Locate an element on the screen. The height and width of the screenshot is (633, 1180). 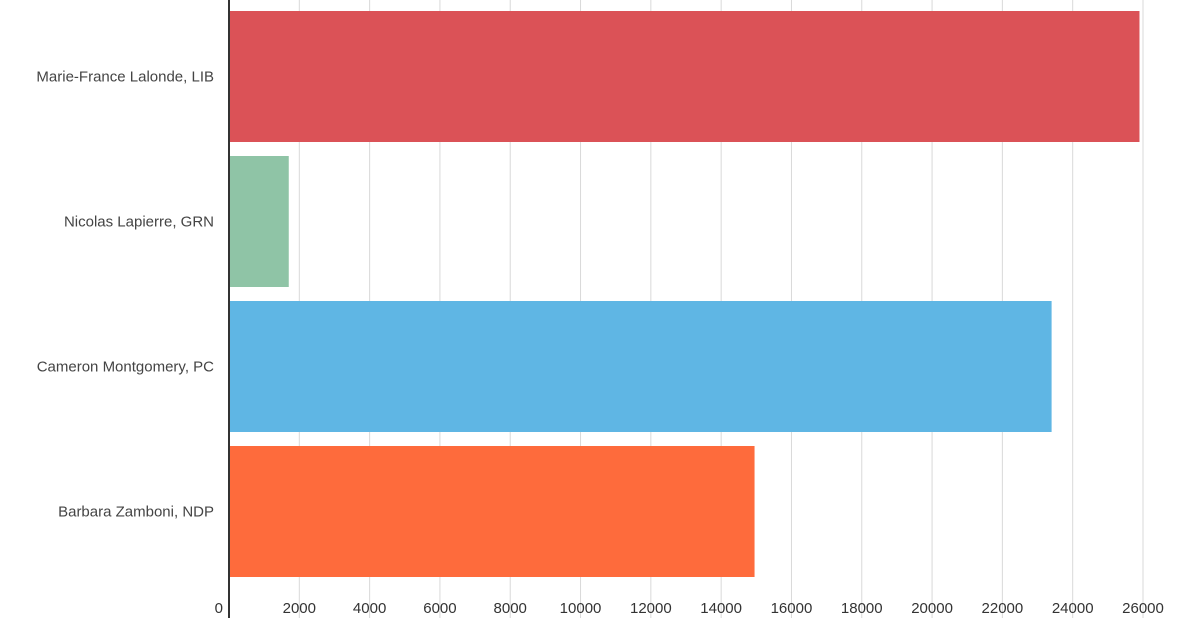
category-label: Barbara Zamboni, NDP is located at coordinates (136, 512).